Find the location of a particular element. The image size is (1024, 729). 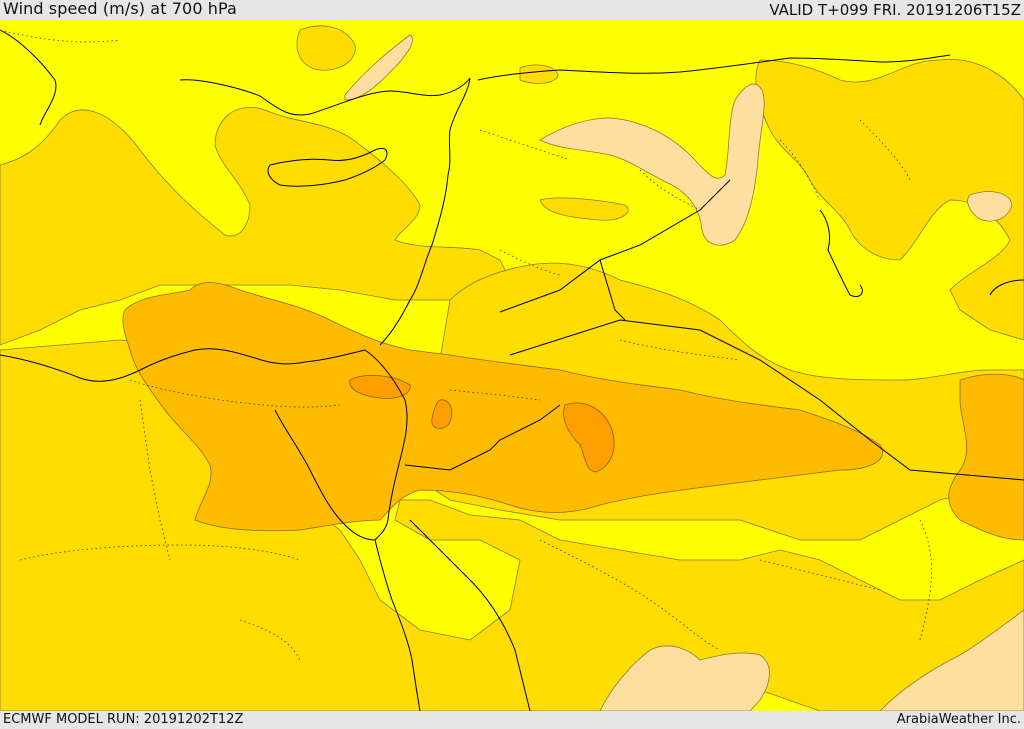

map-title: Wind speed (m/s) at 700 hPa is located at coordinates (120, 9).